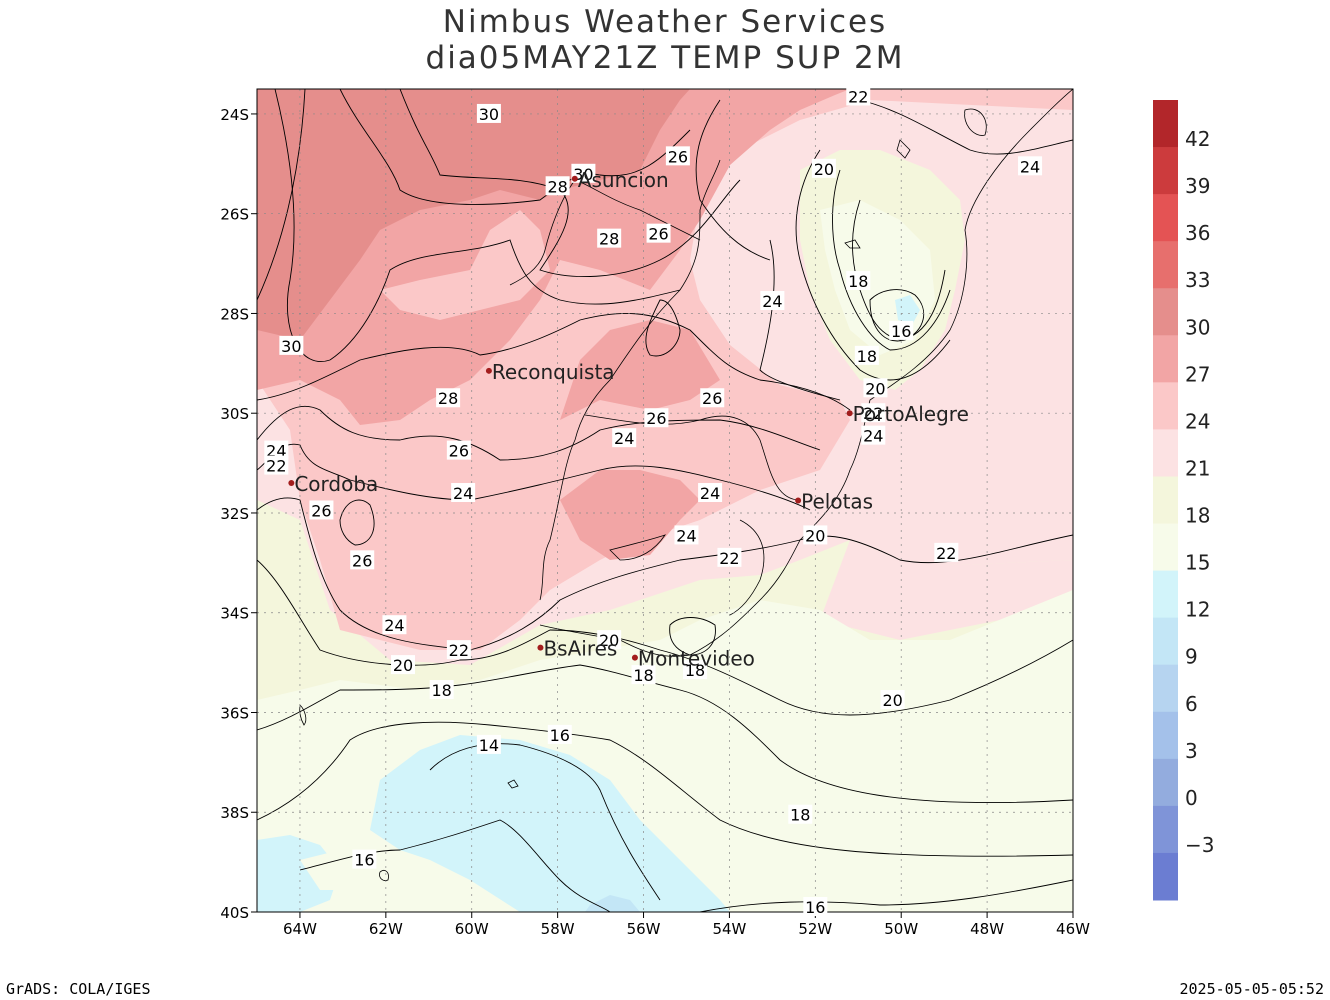 This screenshot has height=1000, width=1330. Describe the element at coordinates (729, 929) in the screenshot. I see `lon-tick-label: 54W` at that location.